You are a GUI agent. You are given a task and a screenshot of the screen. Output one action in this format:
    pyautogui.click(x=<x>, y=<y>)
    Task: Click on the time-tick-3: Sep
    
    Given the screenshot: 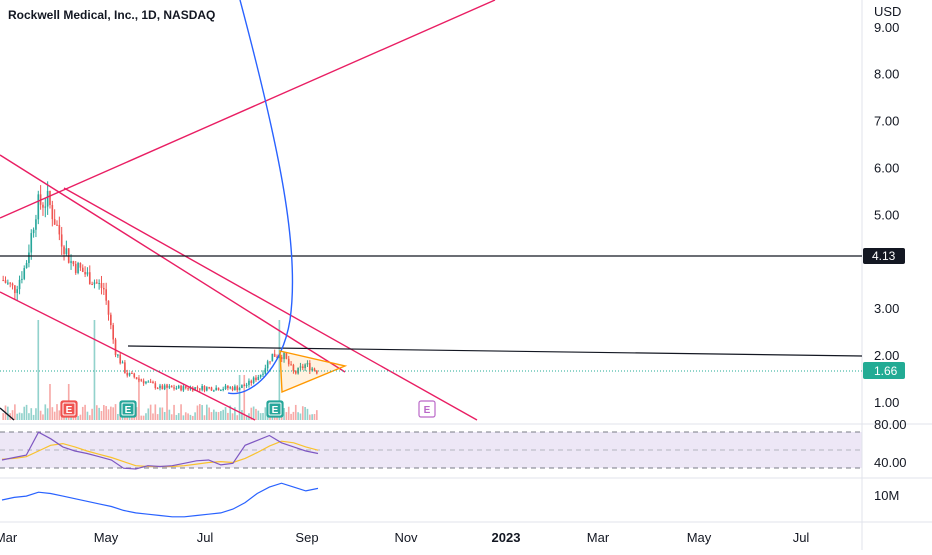 What is the action you would take?
    pyautogui.click(x=306, y=537)
    